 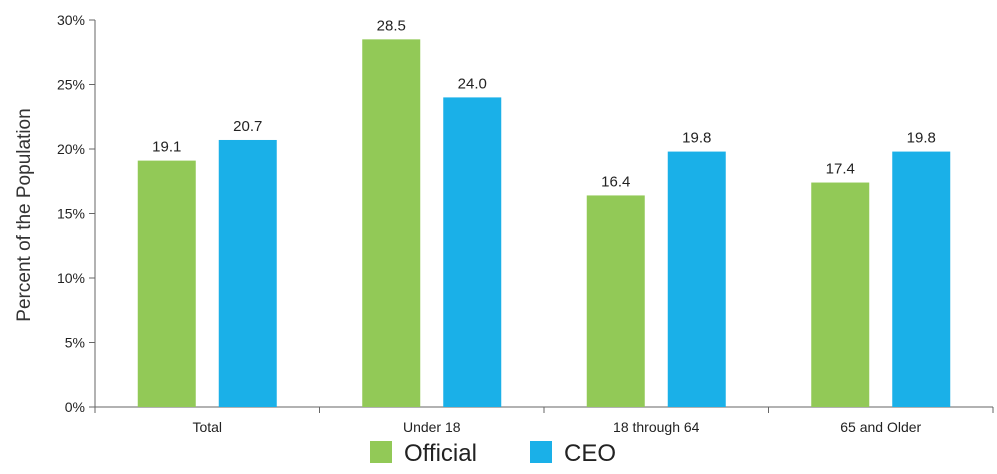 What do you see at coordinates (71, 85) in the screenshot?
I see `y-tick-label: 25%` at bounding box center [71, 85].